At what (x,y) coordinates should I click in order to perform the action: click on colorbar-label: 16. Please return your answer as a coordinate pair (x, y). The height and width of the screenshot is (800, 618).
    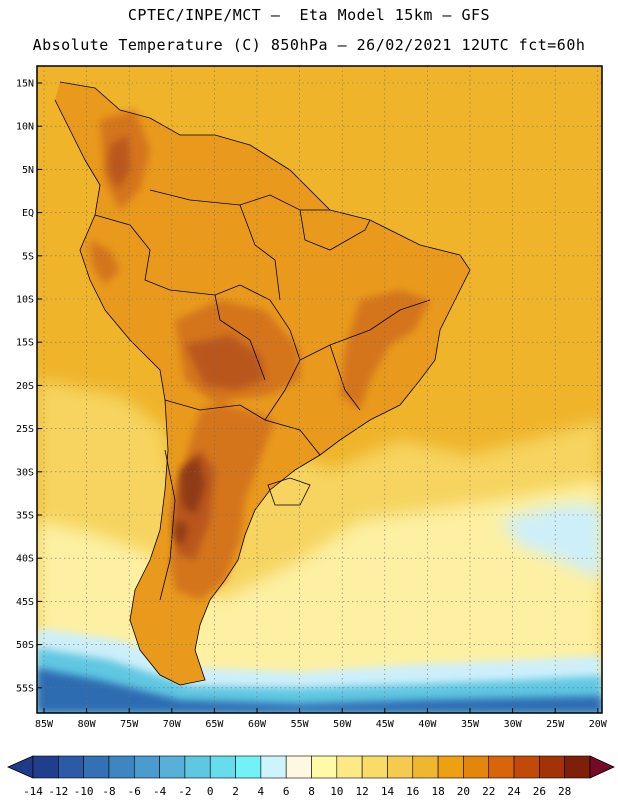
    Looking at the image, I should click on (412, 791).